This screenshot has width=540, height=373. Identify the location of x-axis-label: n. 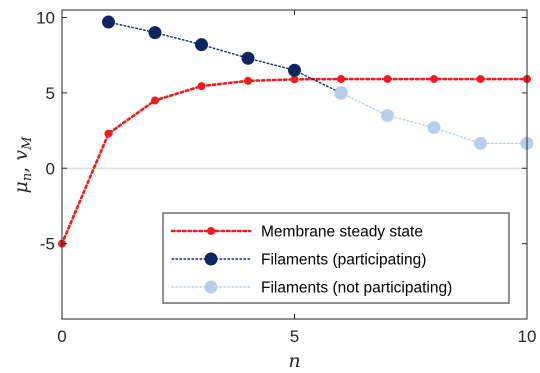
(294, 361).